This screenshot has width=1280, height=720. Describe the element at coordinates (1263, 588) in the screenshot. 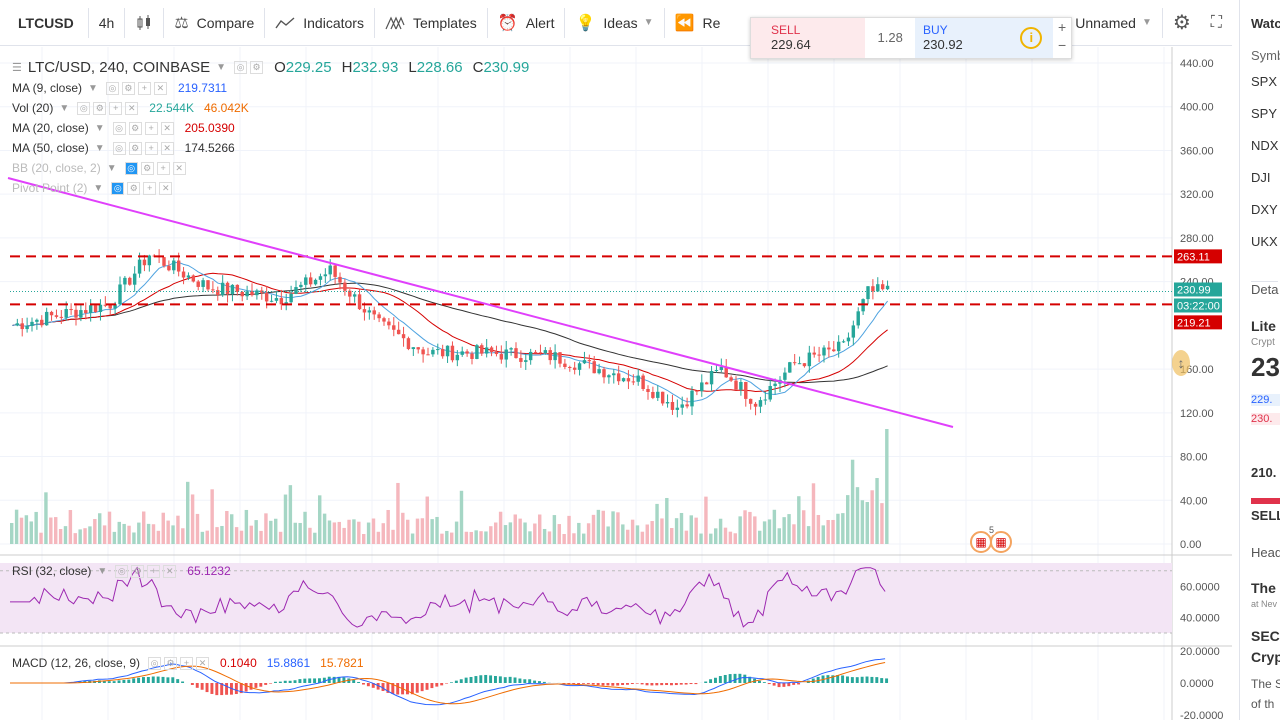

I see `headline-title: The` at that location.